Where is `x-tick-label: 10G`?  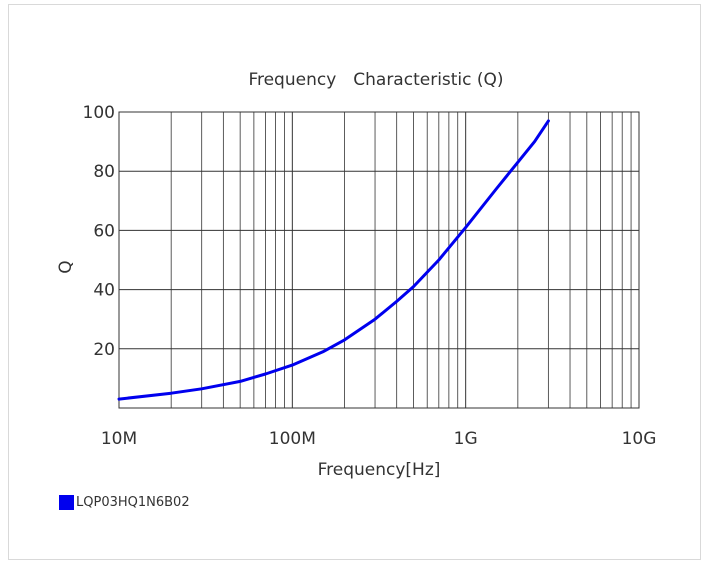
x-tick-label: 10G is located at coordinates (639, 439).